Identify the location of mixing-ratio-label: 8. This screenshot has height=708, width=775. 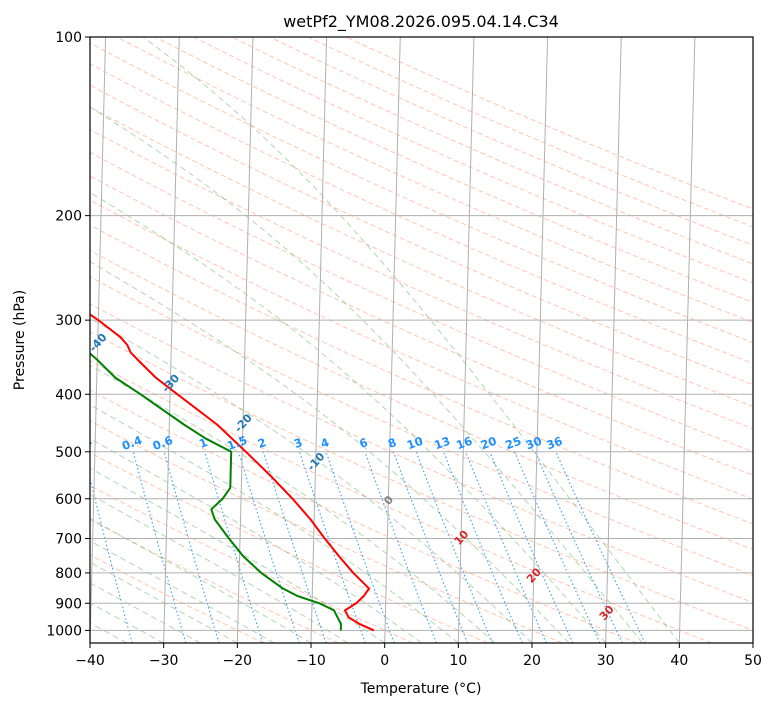
(392, 443).